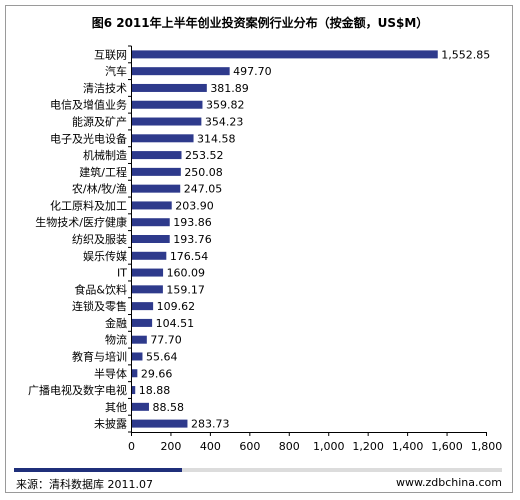 The image size is (520, 500). I want to click on value-label: 359.82, so click(225, 105).